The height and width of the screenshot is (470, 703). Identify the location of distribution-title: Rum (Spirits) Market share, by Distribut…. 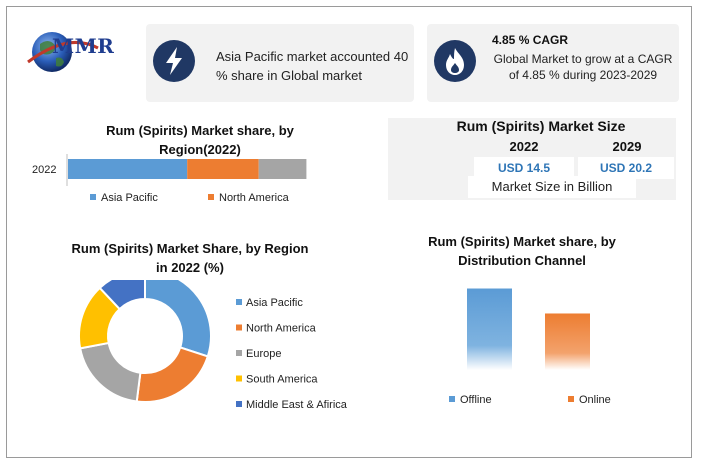
(522, 251).